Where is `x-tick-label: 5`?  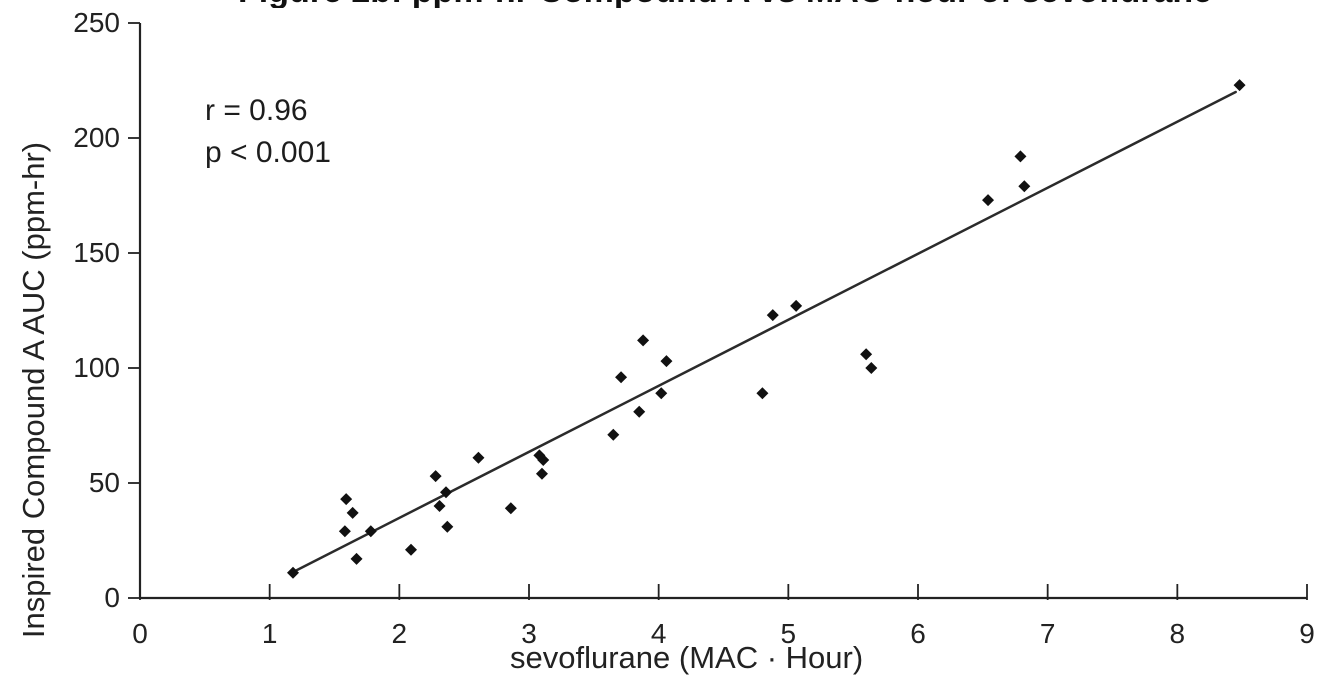
x-tick-label: 5 is located at coordinates (789, 633).